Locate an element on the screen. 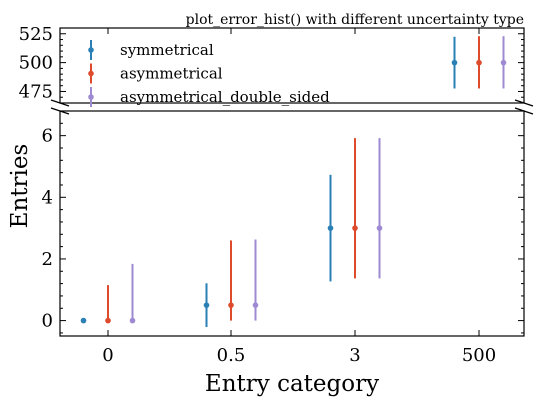 This screenshot has width=542, height=405. x-axis-label: Entry category is located at coordinates (292, 384).